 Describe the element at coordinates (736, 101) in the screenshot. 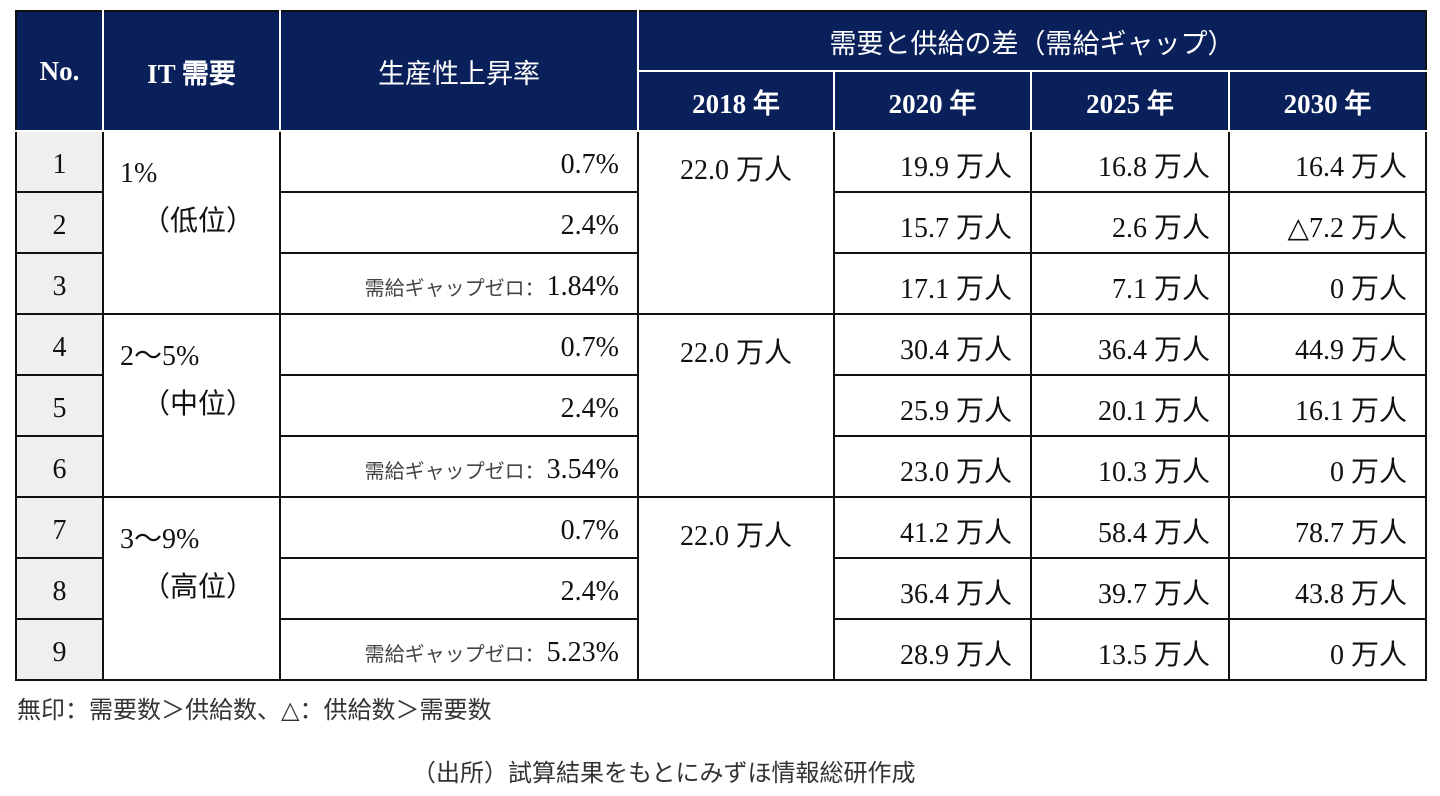

I see `header-year-2018: 2018 年` at that location.